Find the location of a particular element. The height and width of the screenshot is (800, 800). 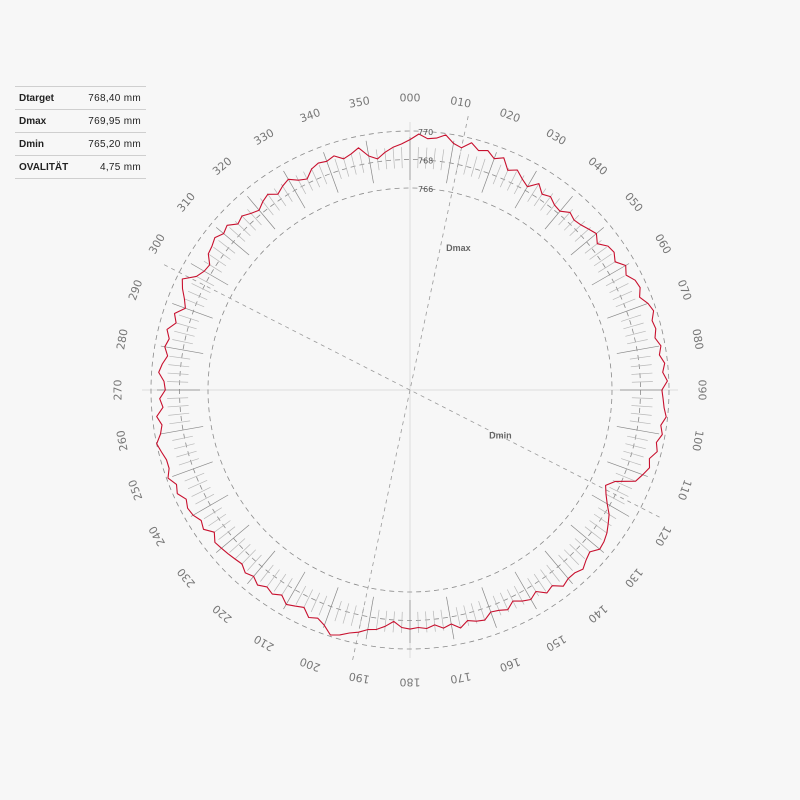

angle-label: 220 is located at coordinates (222, 613).